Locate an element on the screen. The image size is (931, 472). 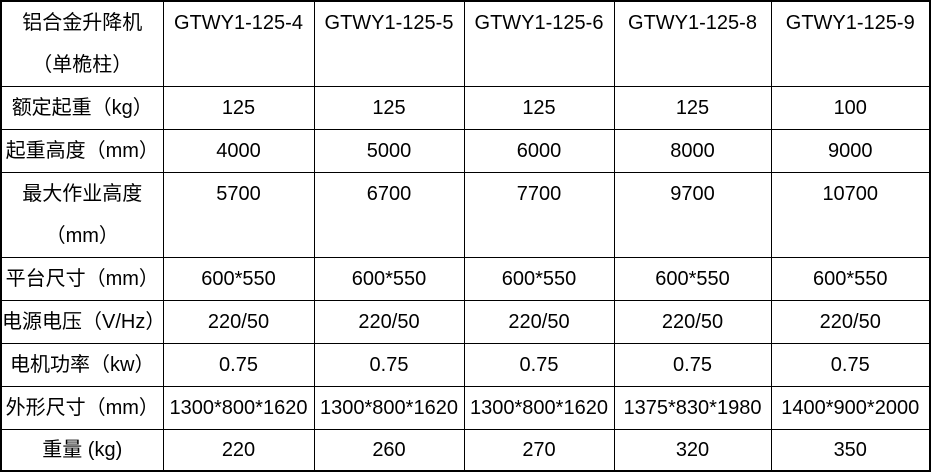
spec-value: 350 is located at coordinates (850, 450).